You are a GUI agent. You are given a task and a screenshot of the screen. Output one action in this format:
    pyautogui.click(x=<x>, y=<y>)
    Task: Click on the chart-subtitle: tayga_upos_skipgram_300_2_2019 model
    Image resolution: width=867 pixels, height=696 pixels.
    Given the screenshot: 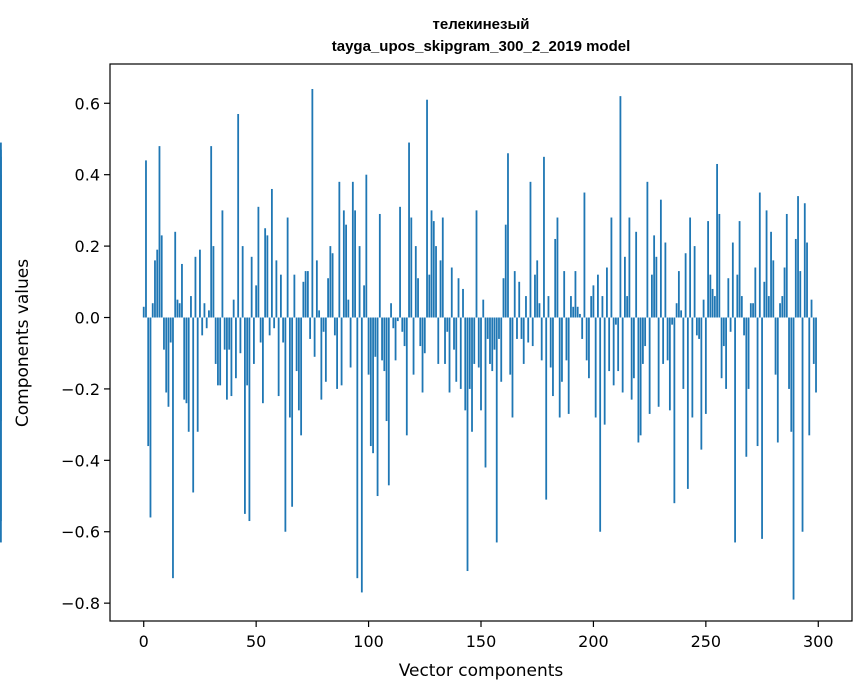 What is the action you would take?
    pyautogui.click(x=481, y=46)
    